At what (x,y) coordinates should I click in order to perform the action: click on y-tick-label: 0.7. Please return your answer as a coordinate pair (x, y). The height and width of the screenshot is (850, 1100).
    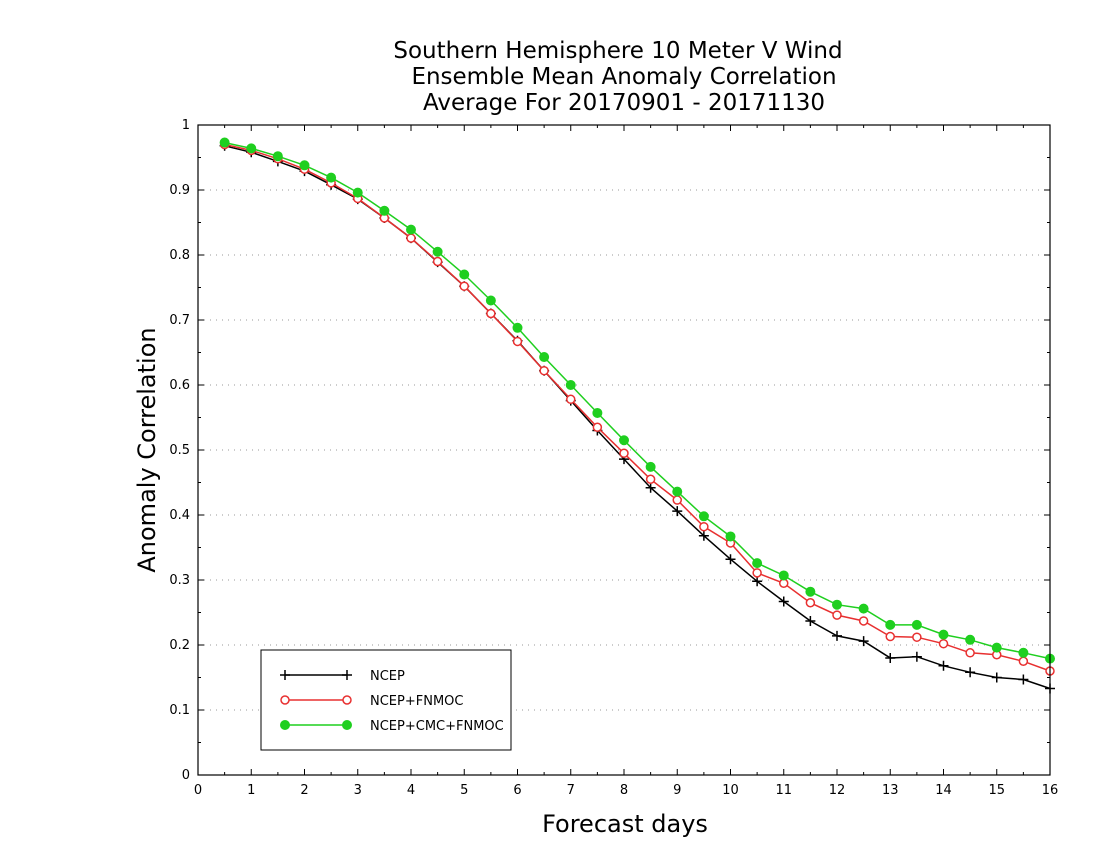
    Looking at the image, I should click on (179, 320).